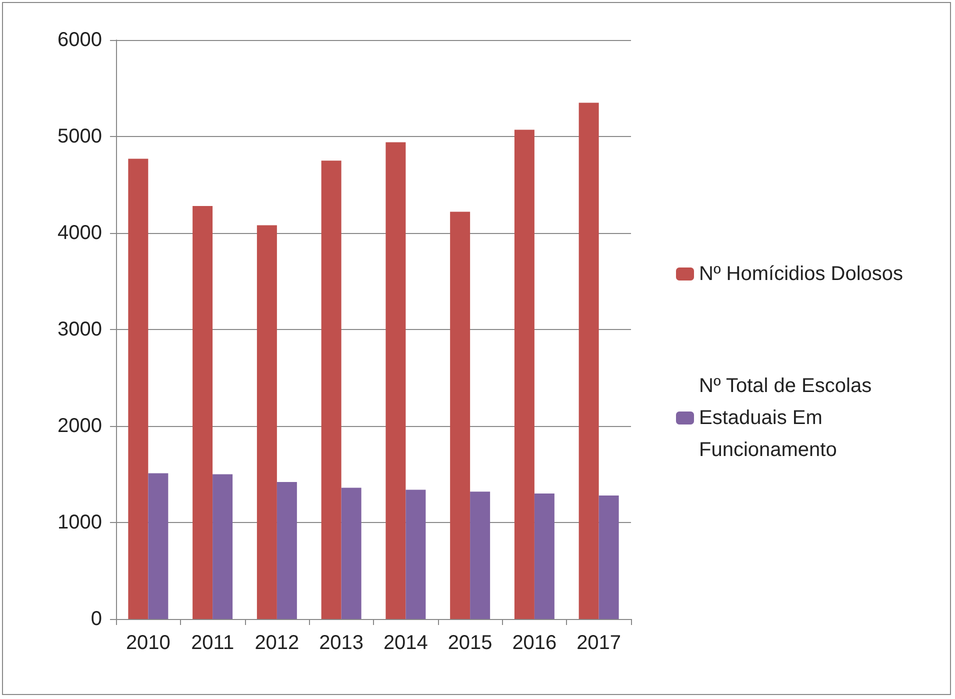 The width and height of the screenshot is (955, 699). Describe the element at coordinates (212, 643) in the screenshot. I see `x-tick-label: 2011` at that location.